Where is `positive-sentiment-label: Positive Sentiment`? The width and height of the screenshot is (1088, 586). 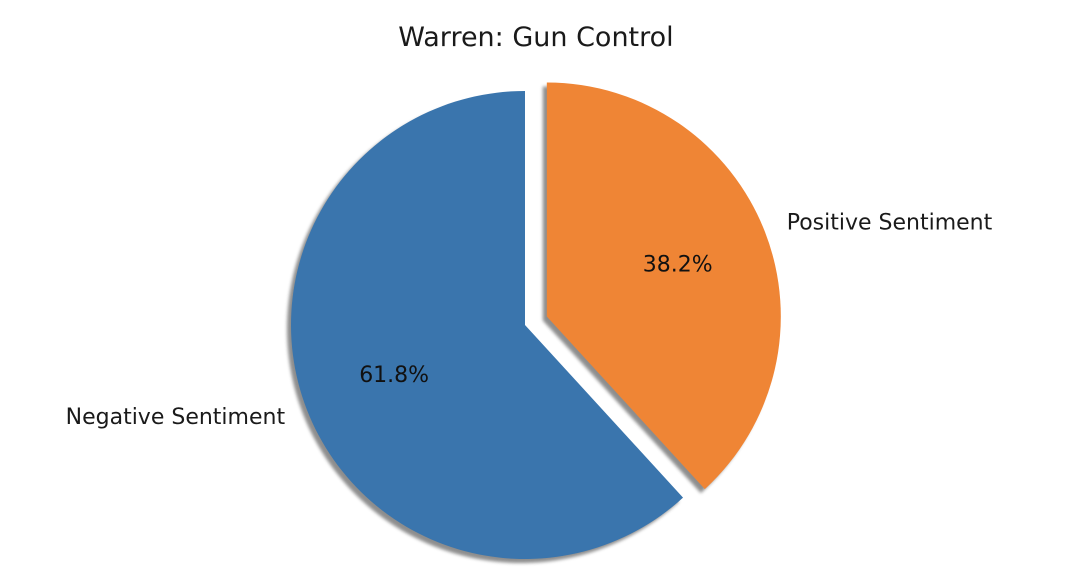
positive-sentiment-label: Positive Sentiment is located at coordinates (890, 222).